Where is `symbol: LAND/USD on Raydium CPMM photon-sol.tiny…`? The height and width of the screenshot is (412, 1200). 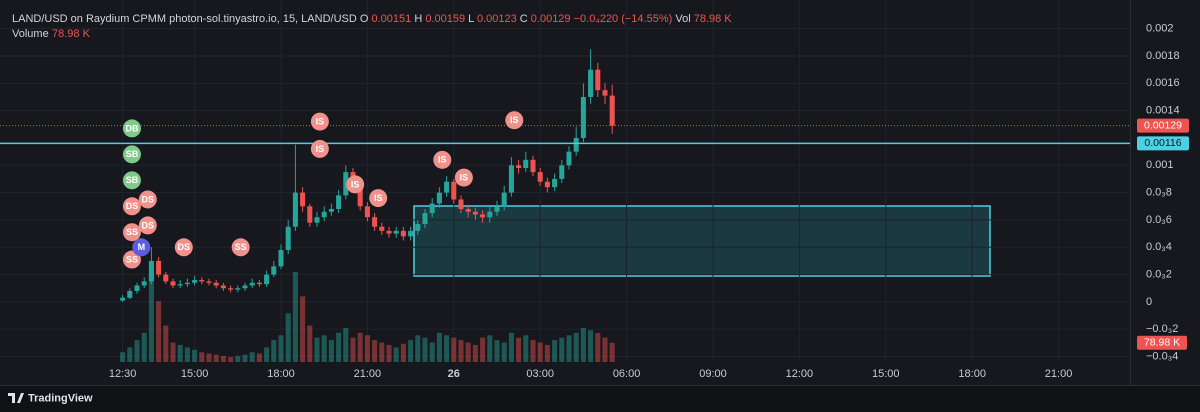
symbol: LAND/USD on Raydium CPMM photon-sol.tiny… is located at coordinates (184, 19).